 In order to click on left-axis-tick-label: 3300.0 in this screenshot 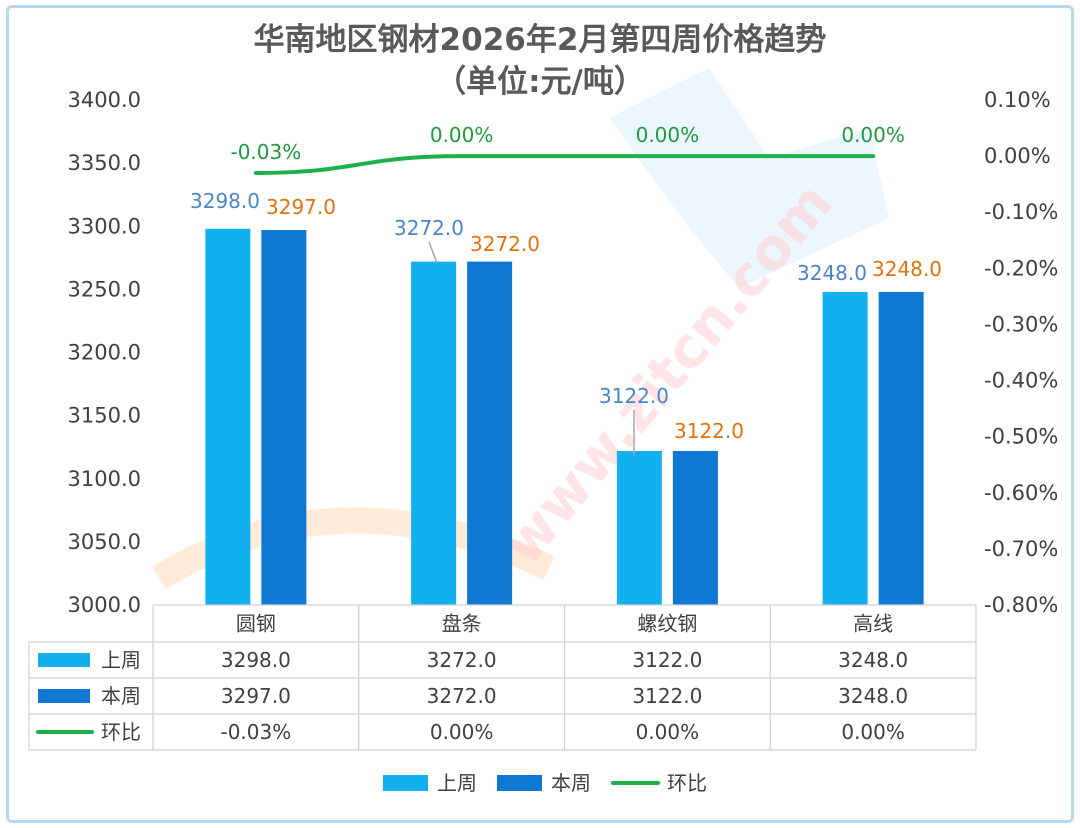, I will do `click(104, 226)`.